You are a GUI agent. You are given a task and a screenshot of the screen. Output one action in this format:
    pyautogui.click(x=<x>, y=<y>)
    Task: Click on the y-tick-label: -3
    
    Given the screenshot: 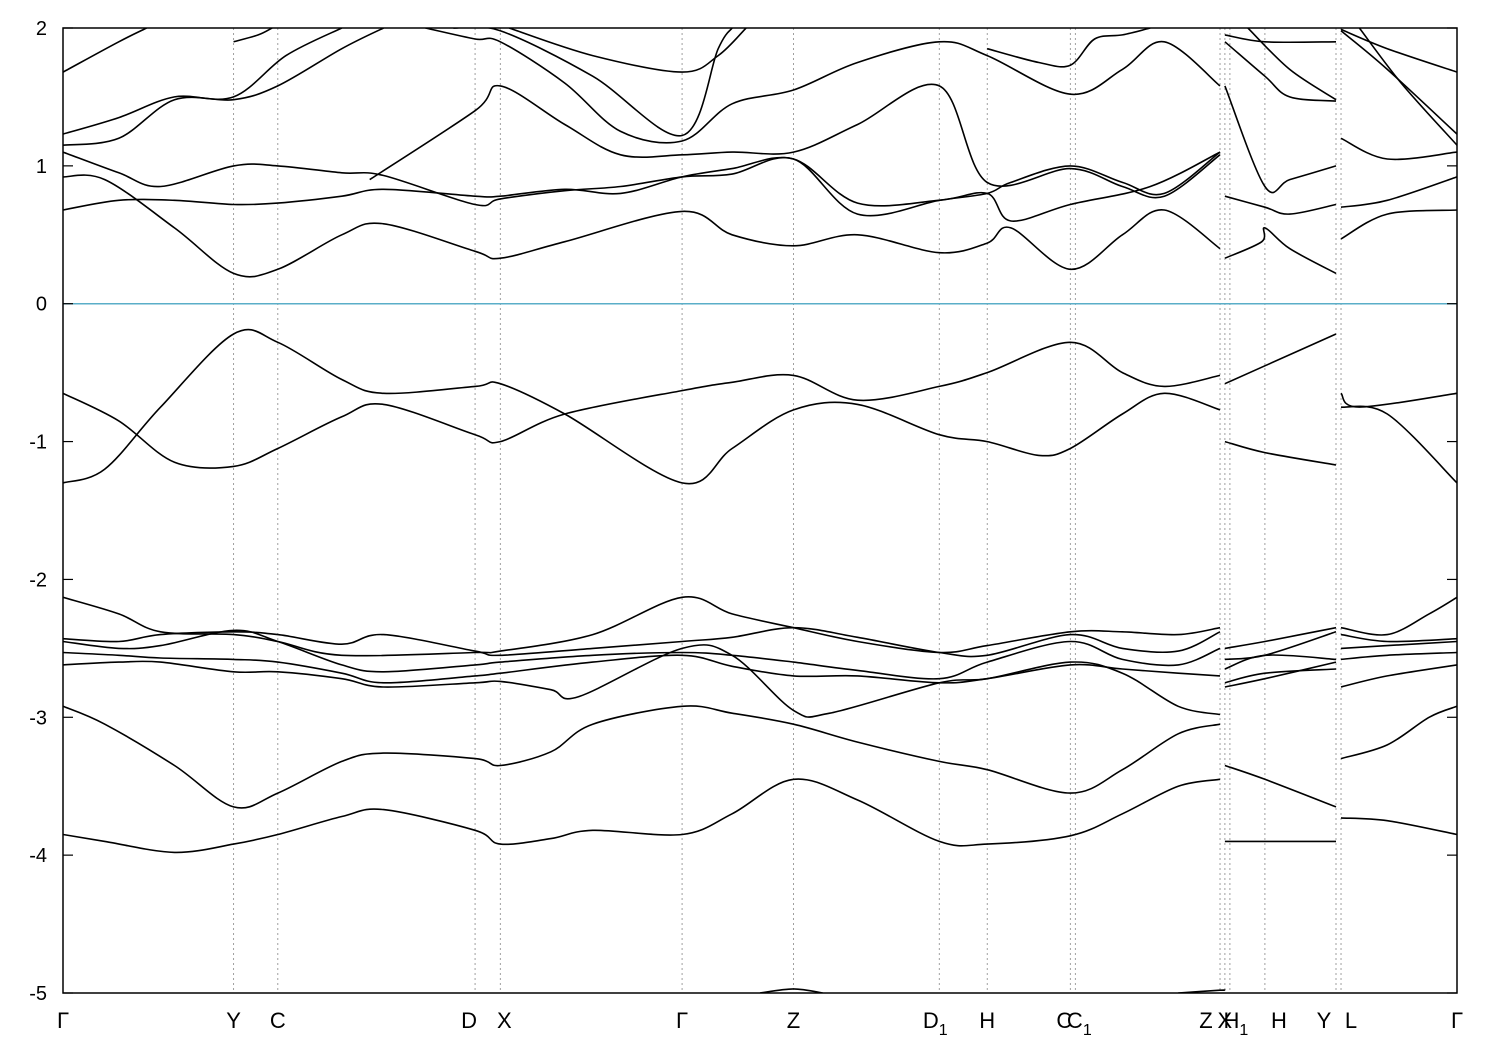 What is the action you would take?
    pyautogui.click(x=38, y=718)
    